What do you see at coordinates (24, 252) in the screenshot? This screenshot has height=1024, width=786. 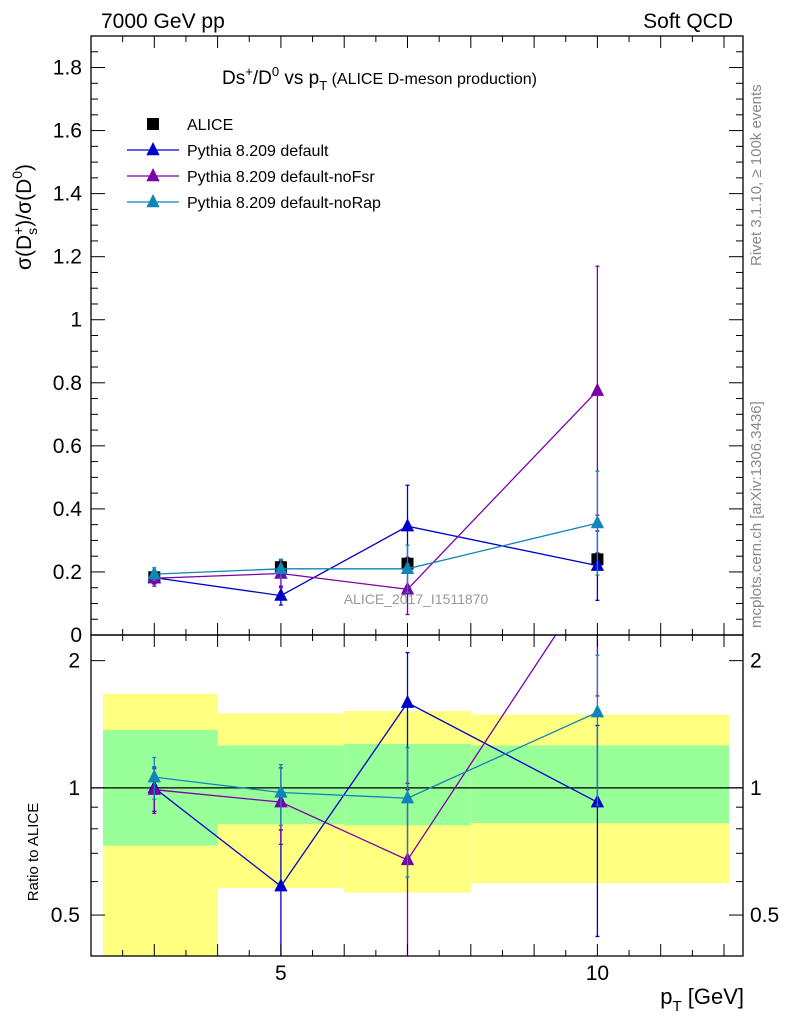 I see `ylabel-sigma1: σ(D` at bounding box center [24, 252].